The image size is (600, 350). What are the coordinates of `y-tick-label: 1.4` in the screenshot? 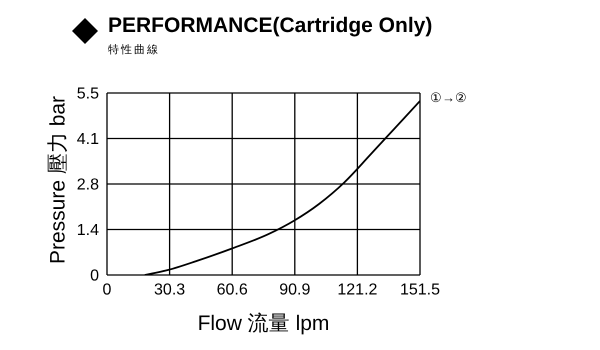 It's located at (88, 231).